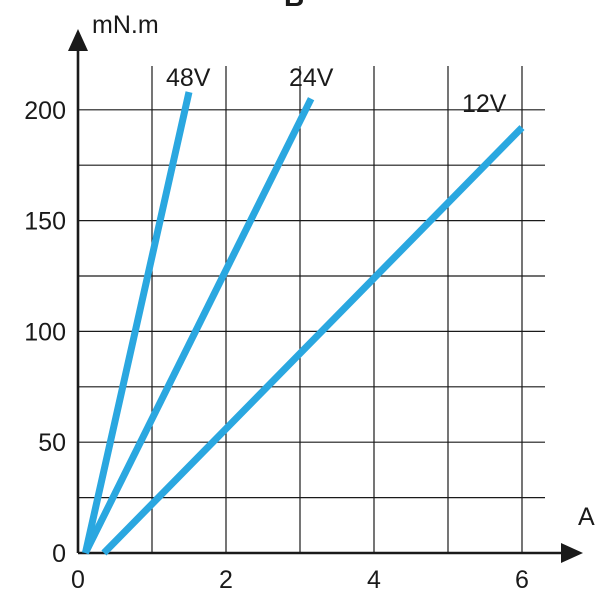 Image resolution: width=598 pixels, height=597 pixels. Describe the element at coordinates (45, 222) in the screenshot. I see `y-tick-label: 150` at that location.